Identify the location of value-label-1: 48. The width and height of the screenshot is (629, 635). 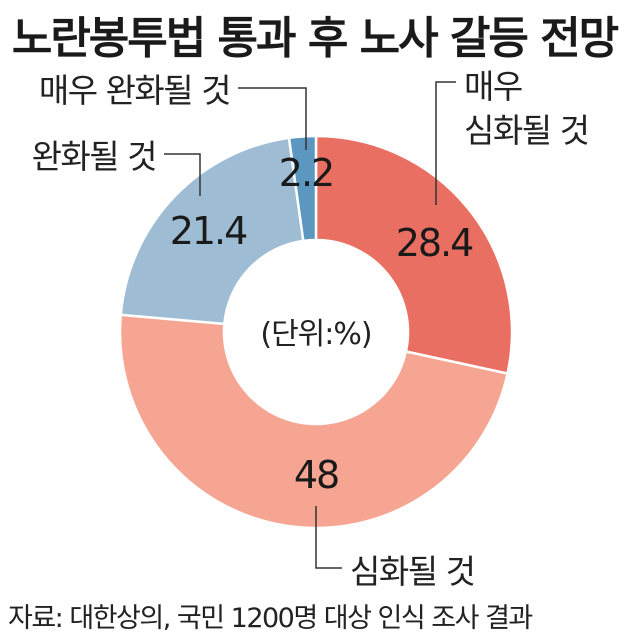
(316, 475).